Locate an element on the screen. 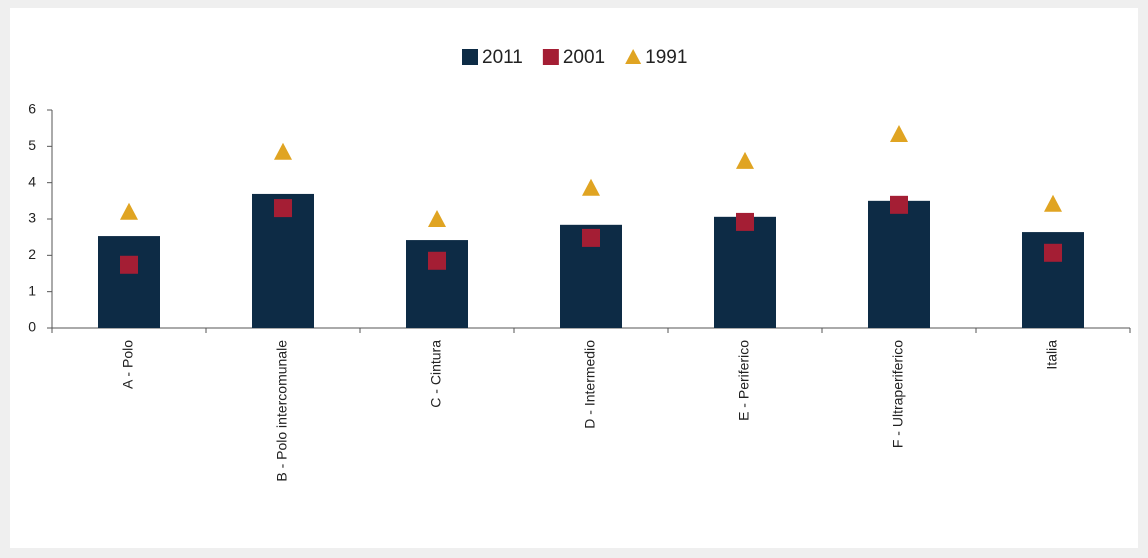 Image resolution: width=1148 pixels, height=558 pixels. x-tick-label: D - Intermedio is located at coordinates (590, 384).